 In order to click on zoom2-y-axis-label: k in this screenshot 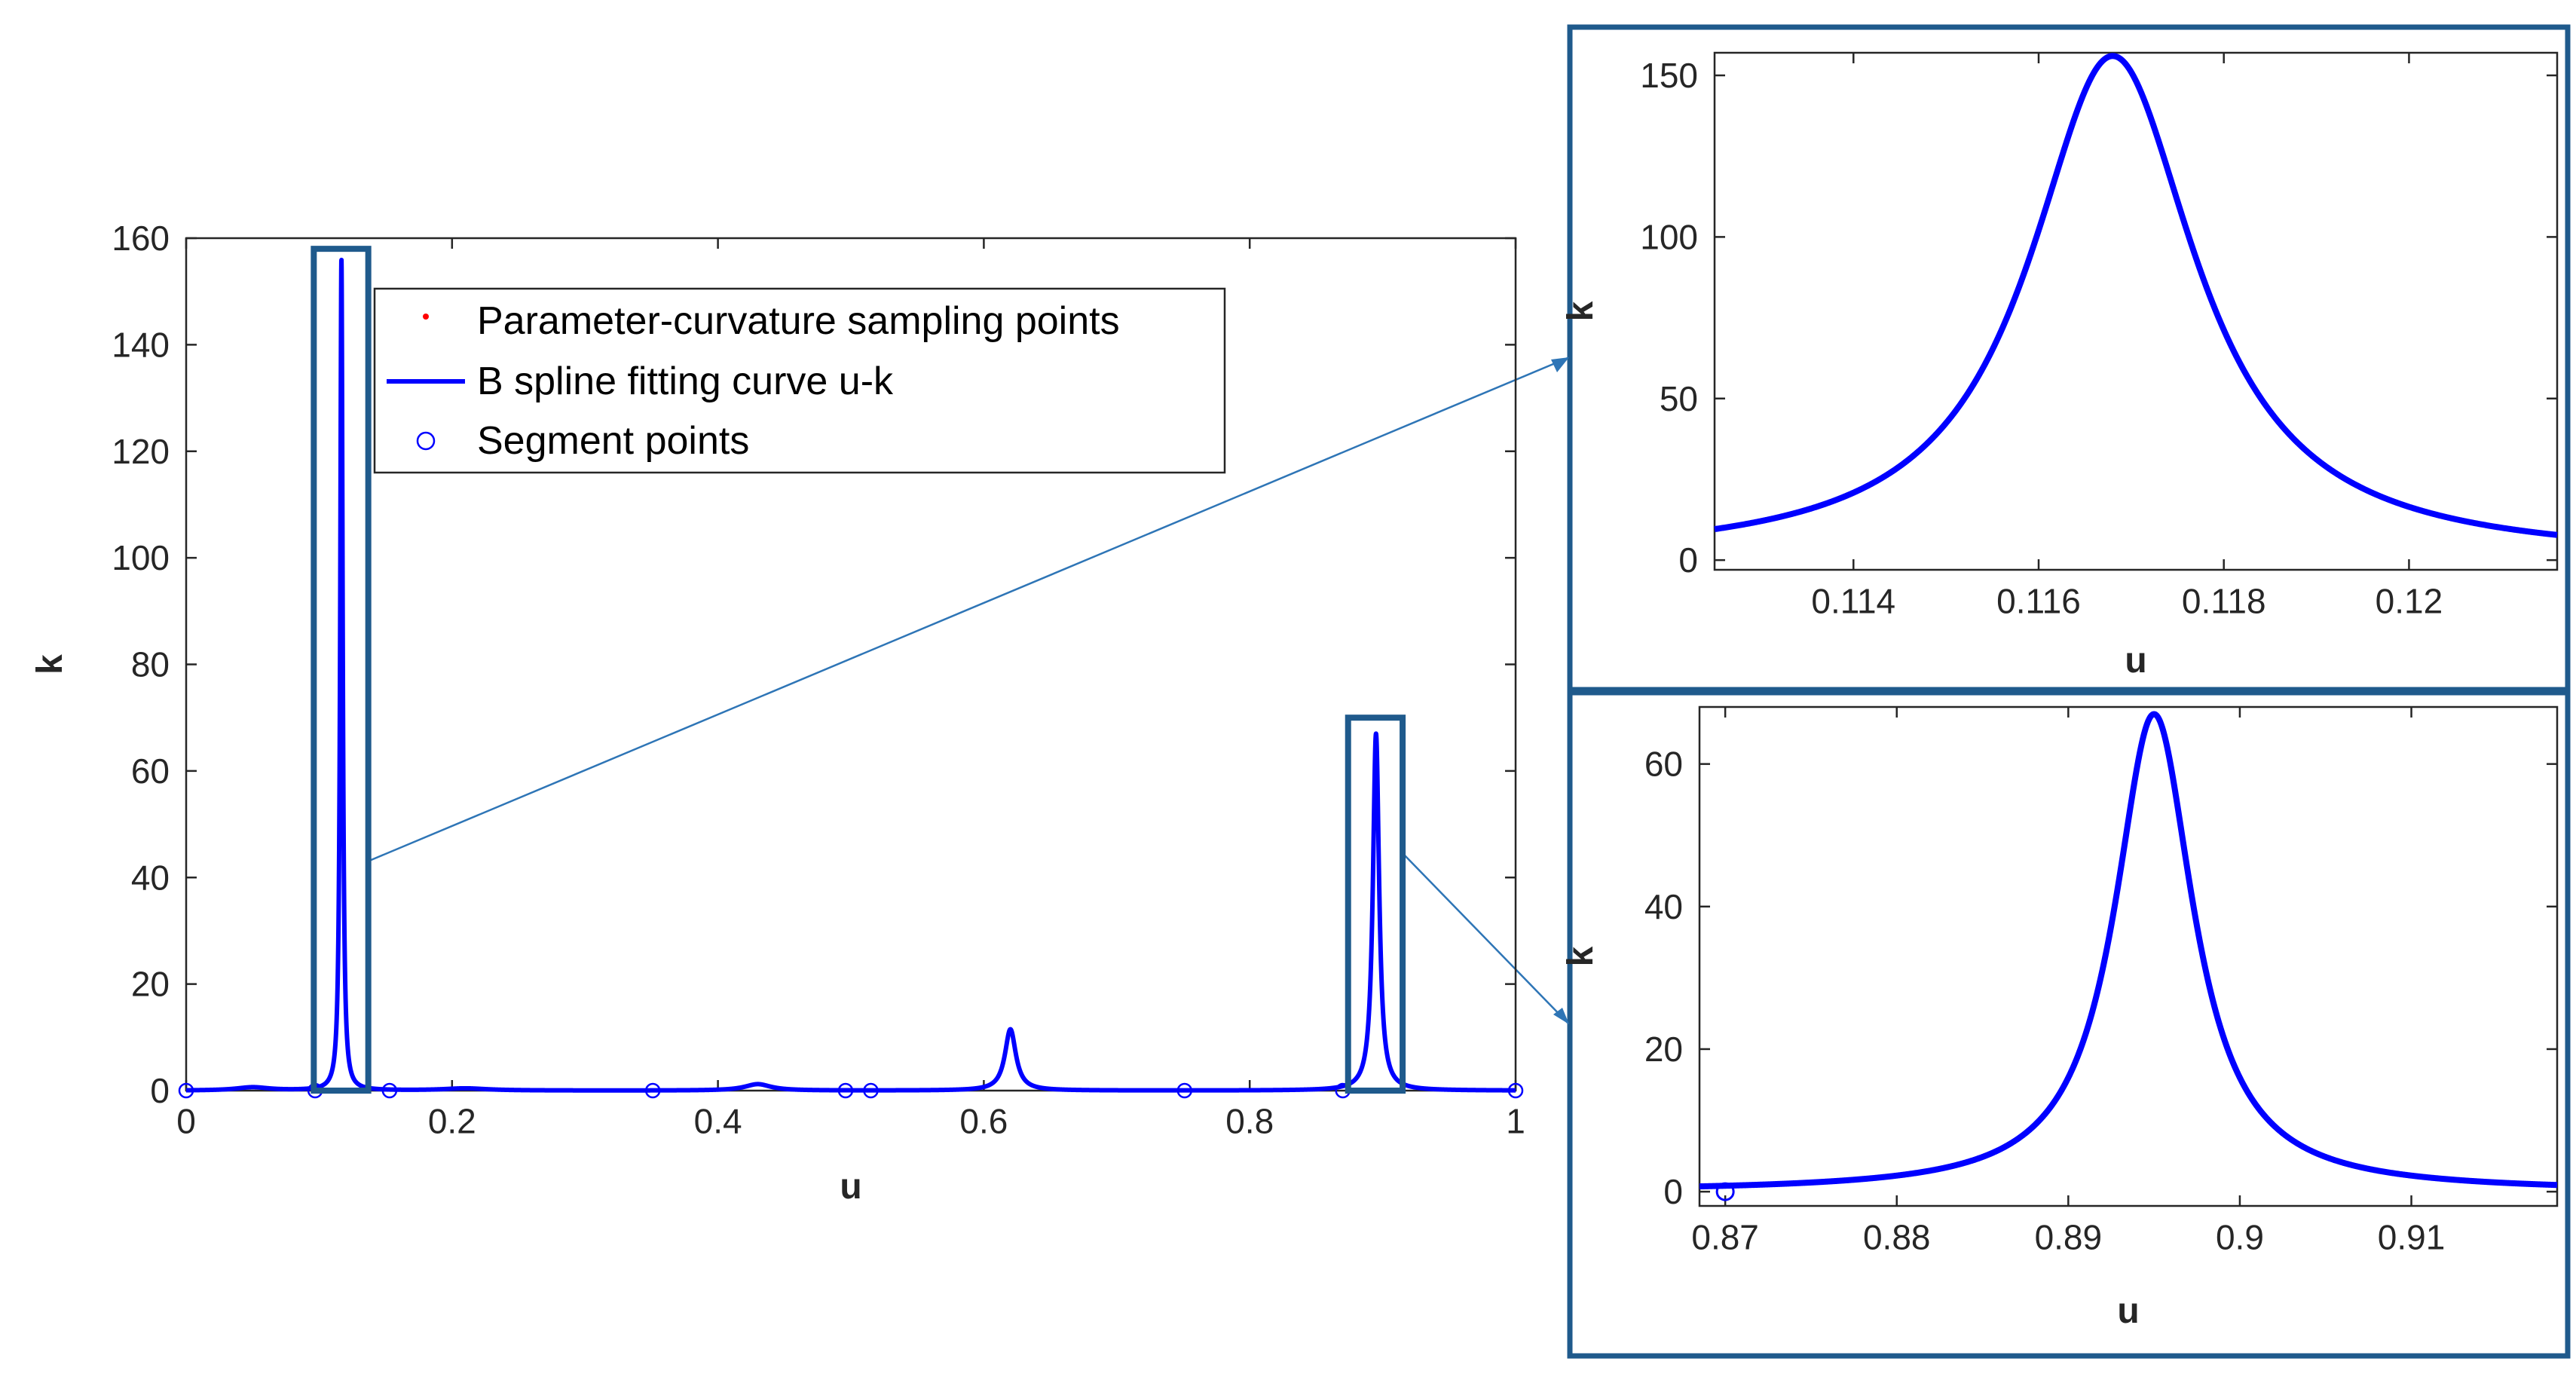, I will do `click(1581, 956)`.